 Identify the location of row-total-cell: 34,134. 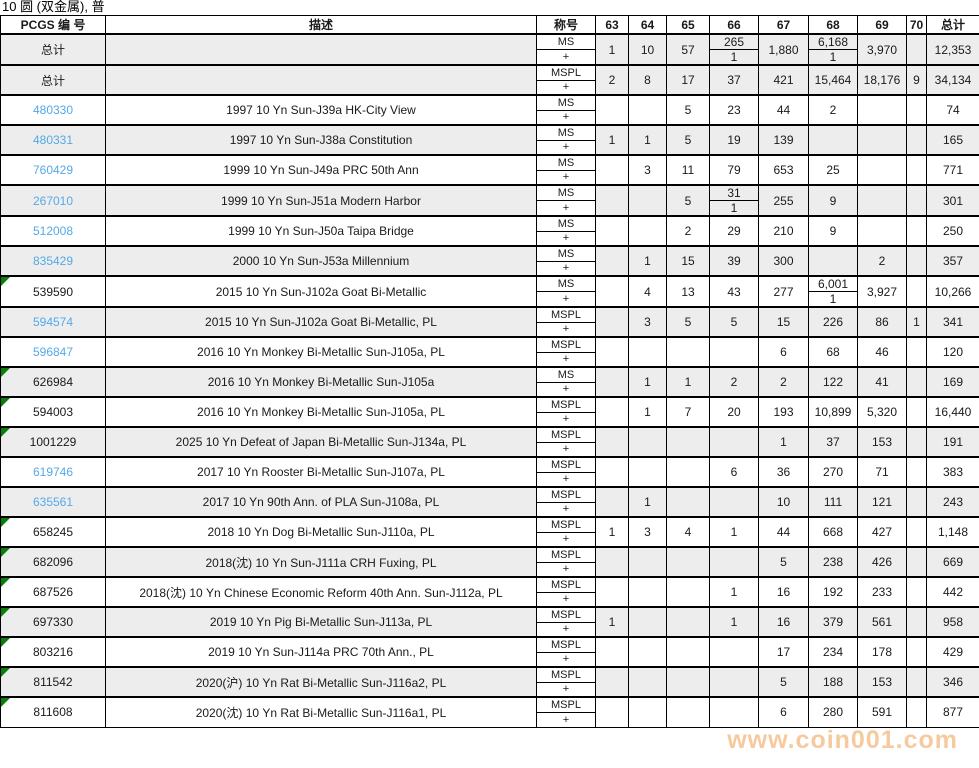
(952, 80).